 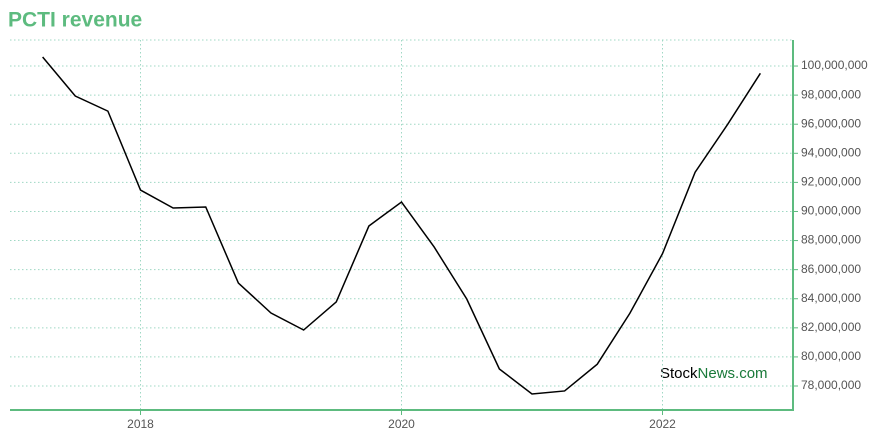 What do you see at coordinates (831, 94) in the screenshot?
I see `y-tick-label: 98,000,000` at bounding box center [831, 94].